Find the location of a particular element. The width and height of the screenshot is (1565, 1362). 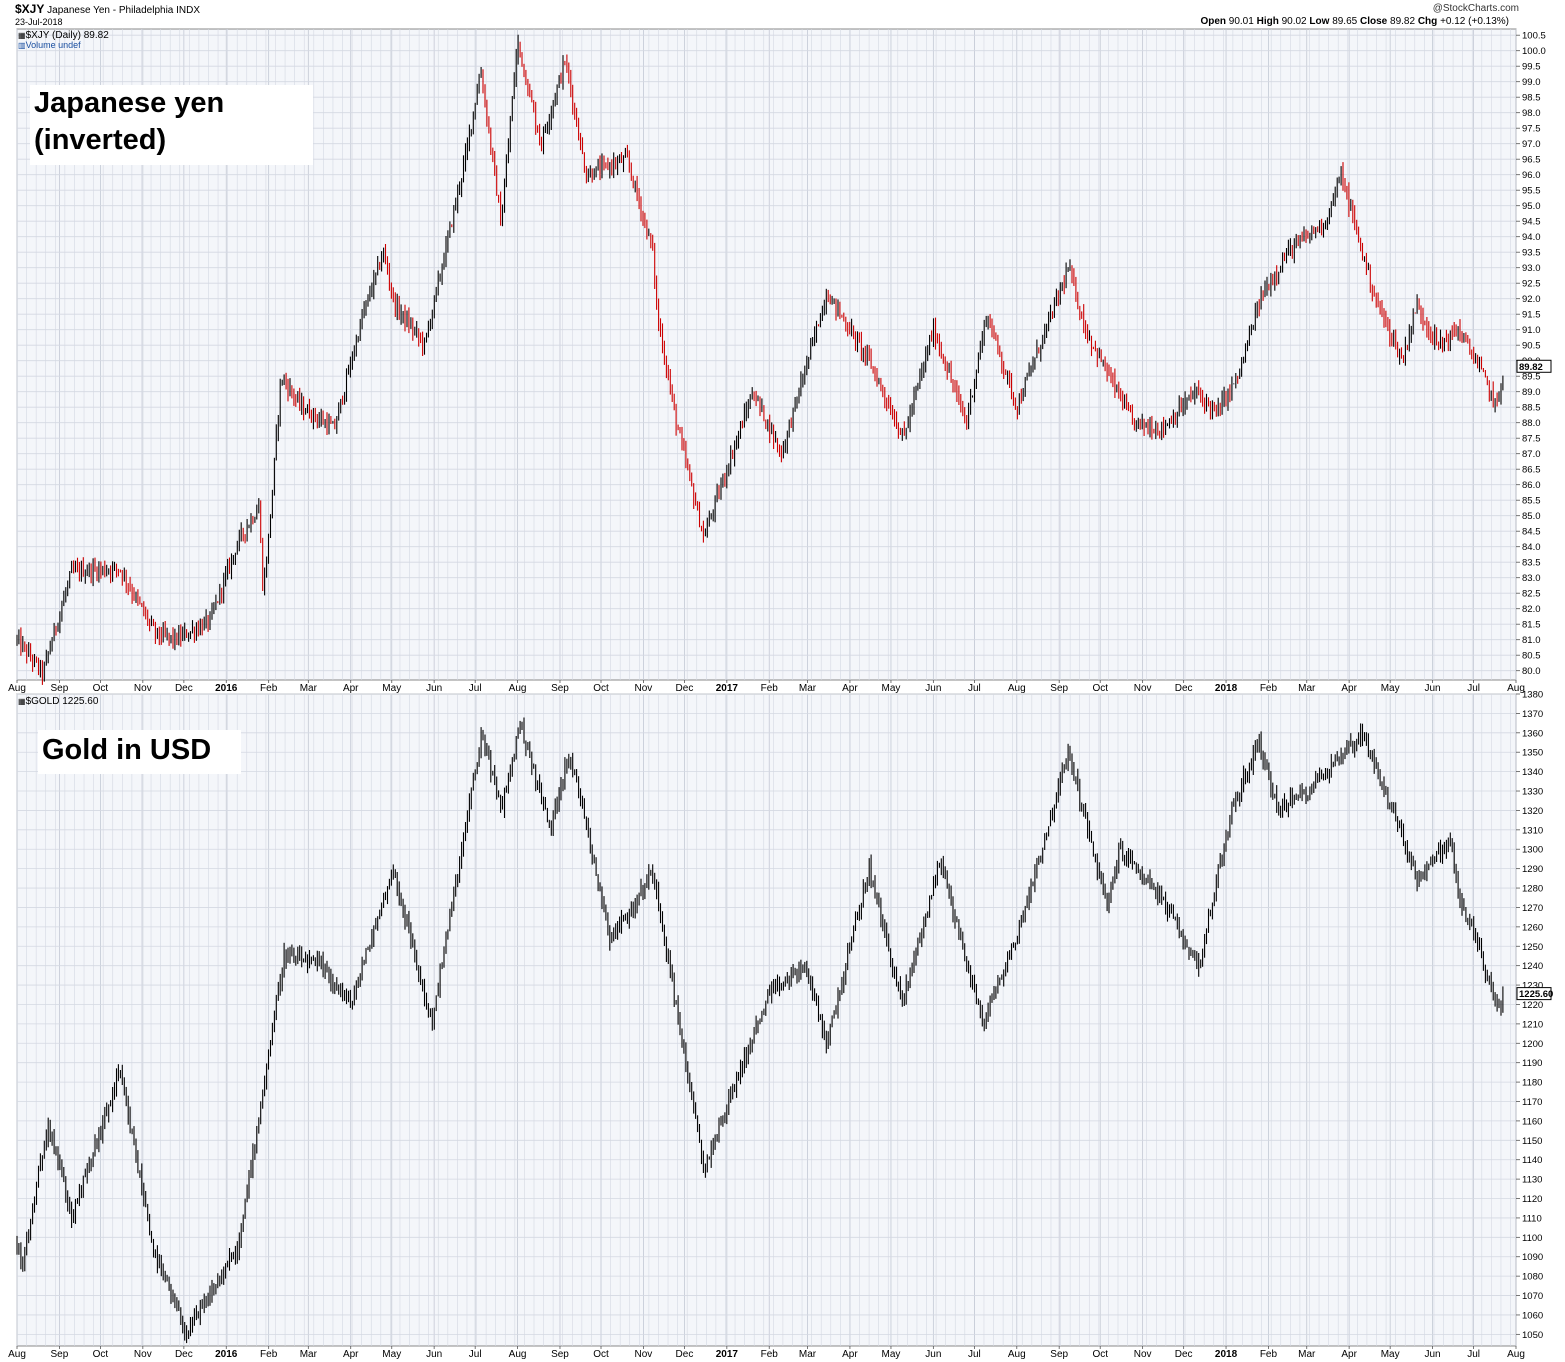

gold-annotation: Gold in USD is located at coordinates (139, 752).